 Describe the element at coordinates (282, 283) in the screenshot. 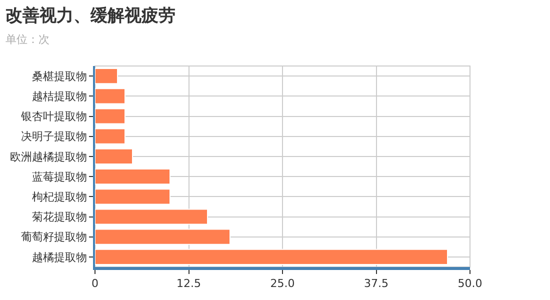

I see `x-tick-label: 25.0` at that location.